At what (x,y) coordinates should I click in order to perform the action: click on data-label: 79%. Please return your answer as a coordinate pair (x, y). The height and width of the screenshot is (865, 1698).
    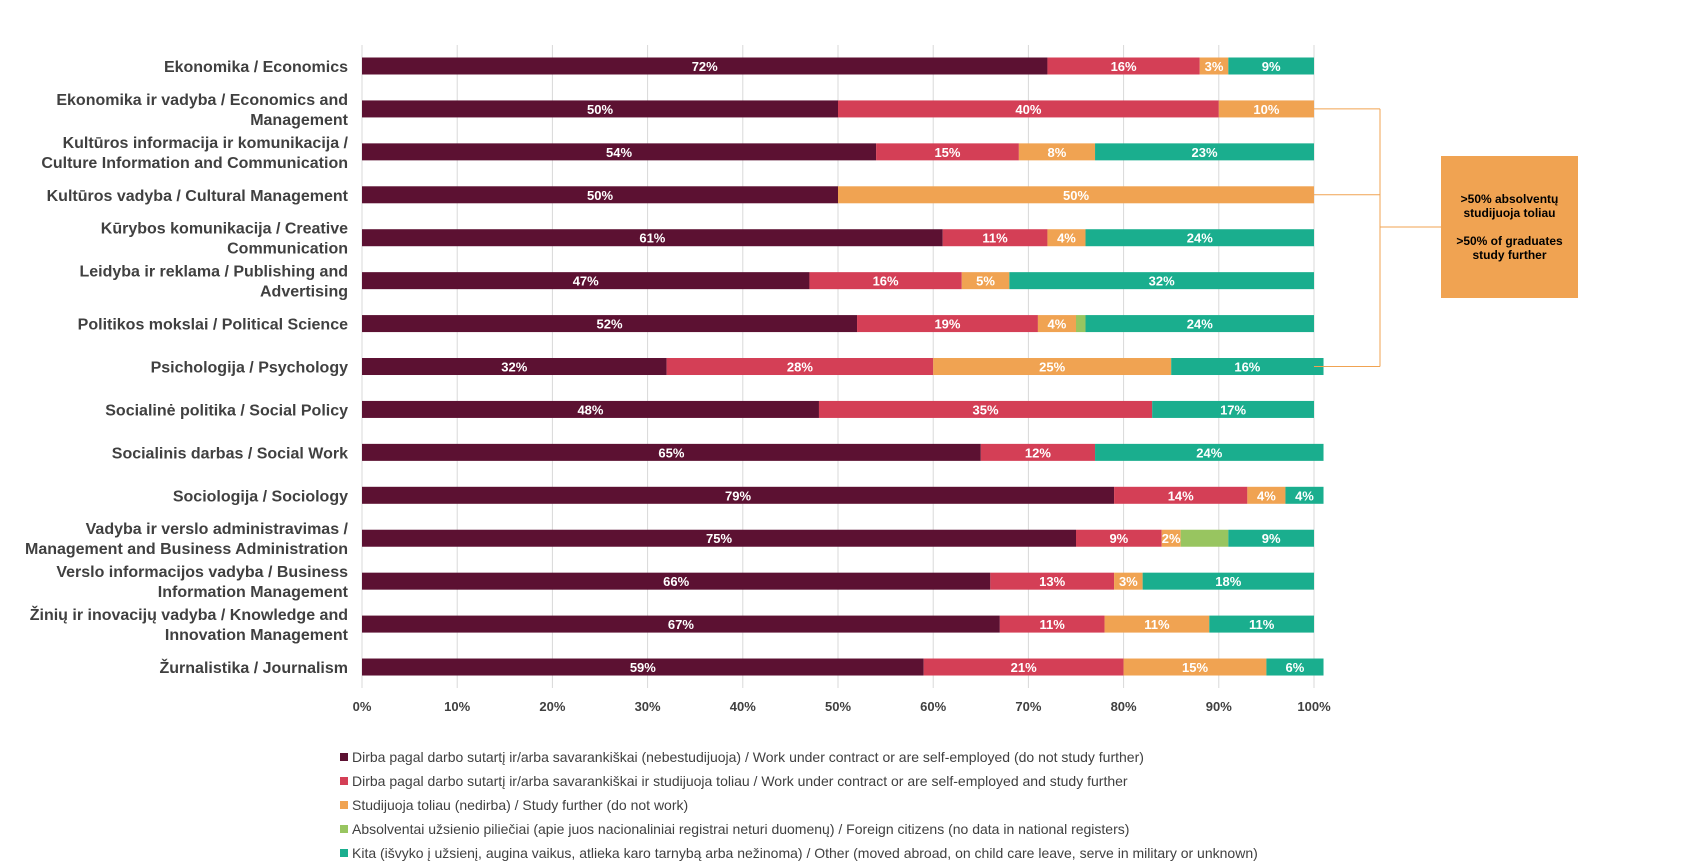
    Looking at the image, I should click on (738, 495).